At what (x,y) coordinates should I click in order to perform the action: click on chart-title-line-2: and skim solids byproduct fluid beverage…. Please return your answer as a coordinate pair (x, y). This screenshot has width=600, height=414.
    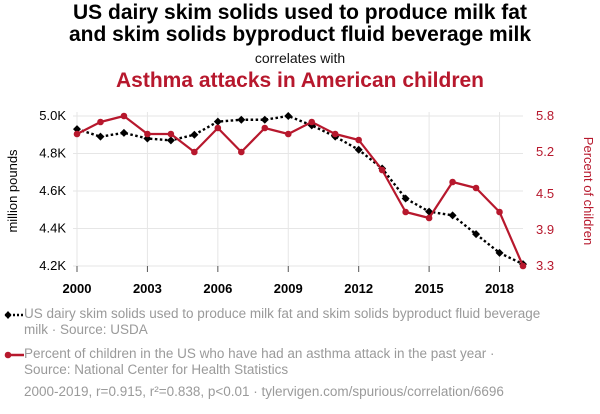
    Looking at the image, I should click on (300, 34).